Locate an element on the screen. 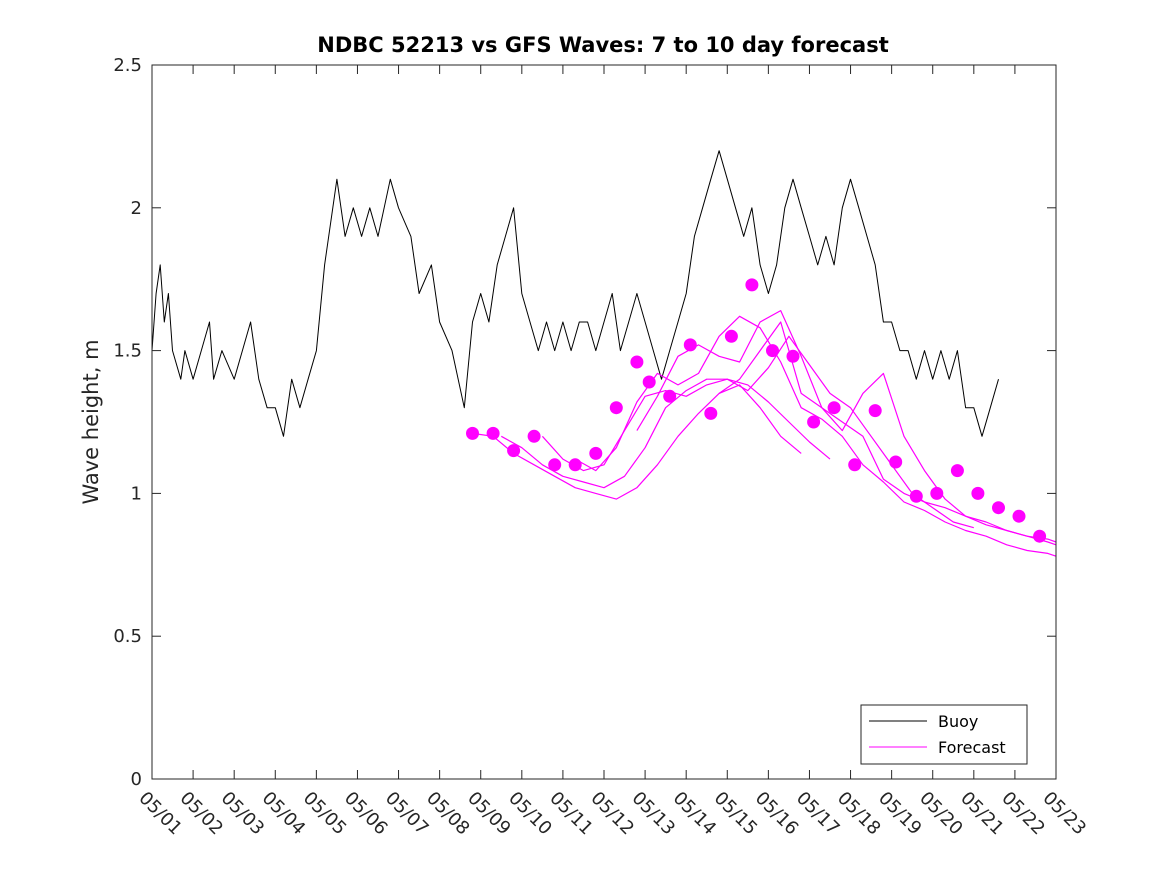 The width and height of the screenshot is (1167, 875). y-axis-label: Wave height, m is located at coordinates (91, 421).